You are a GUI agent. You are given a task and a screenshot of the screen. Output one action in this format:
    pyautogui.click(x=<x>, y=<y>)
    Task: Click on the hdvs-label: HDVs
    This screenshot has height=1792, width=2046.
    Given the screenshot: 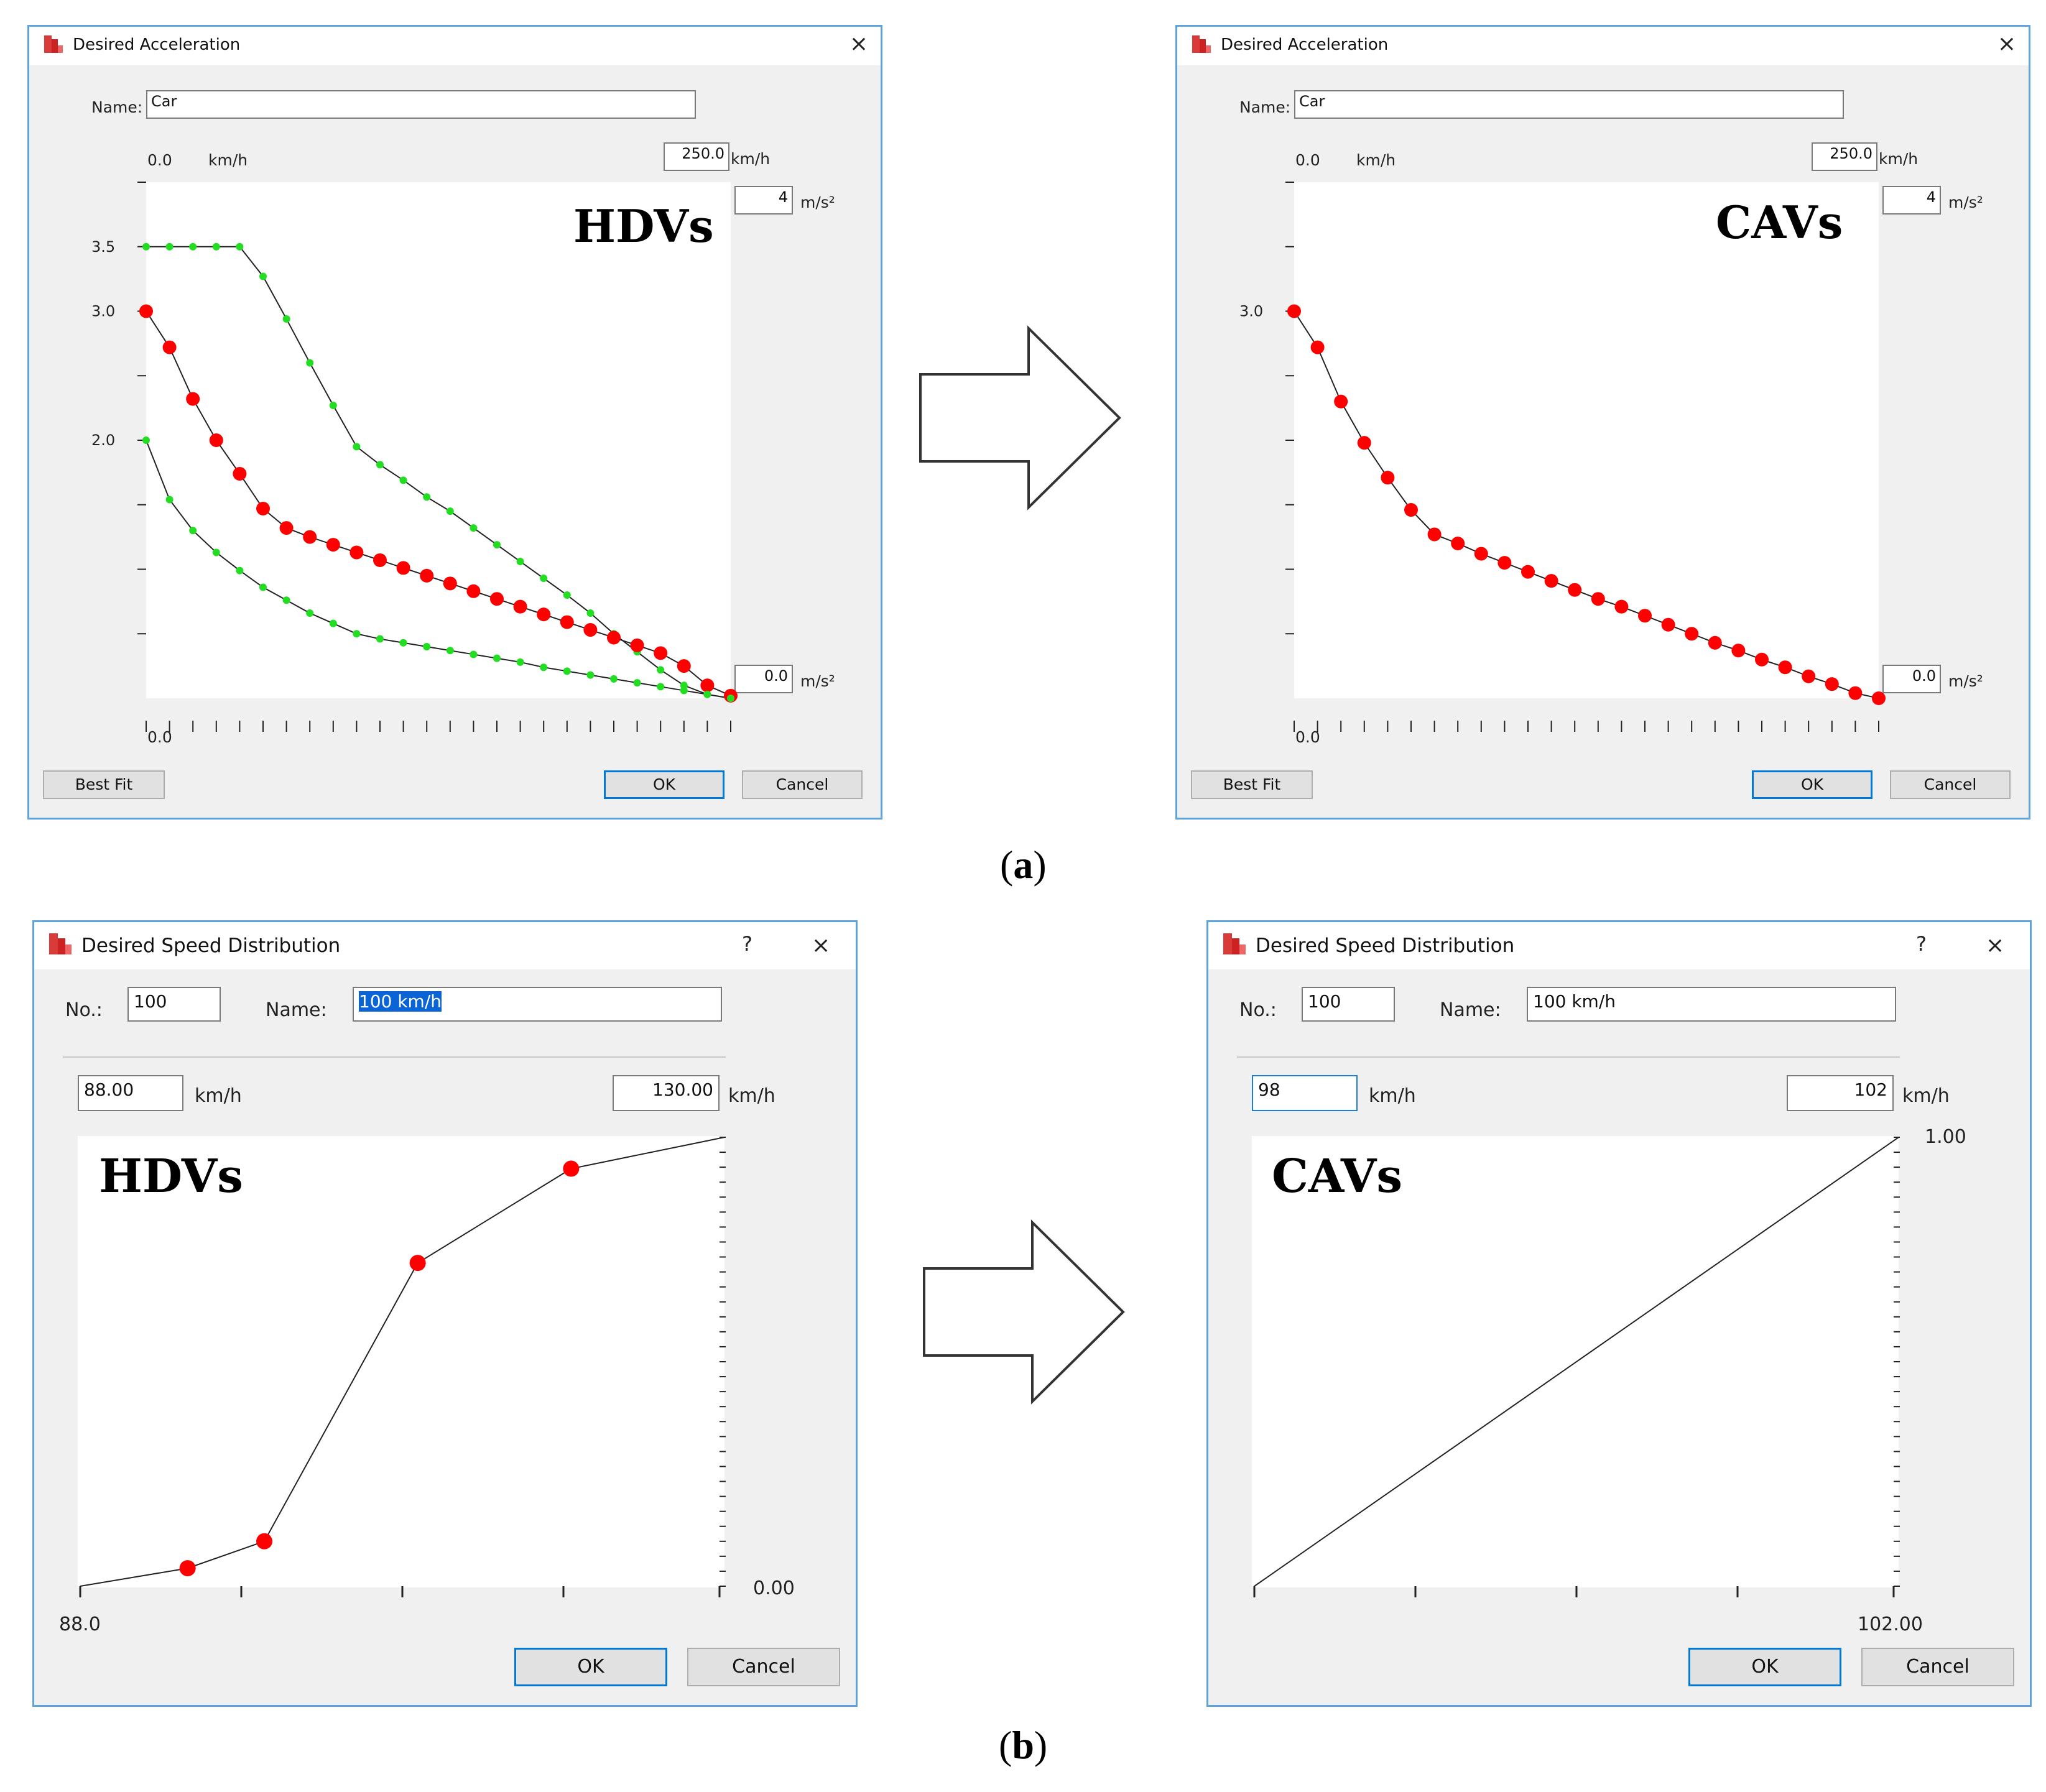 What is the action you would take?
    pyautogui.click(x=643, y=226)
    